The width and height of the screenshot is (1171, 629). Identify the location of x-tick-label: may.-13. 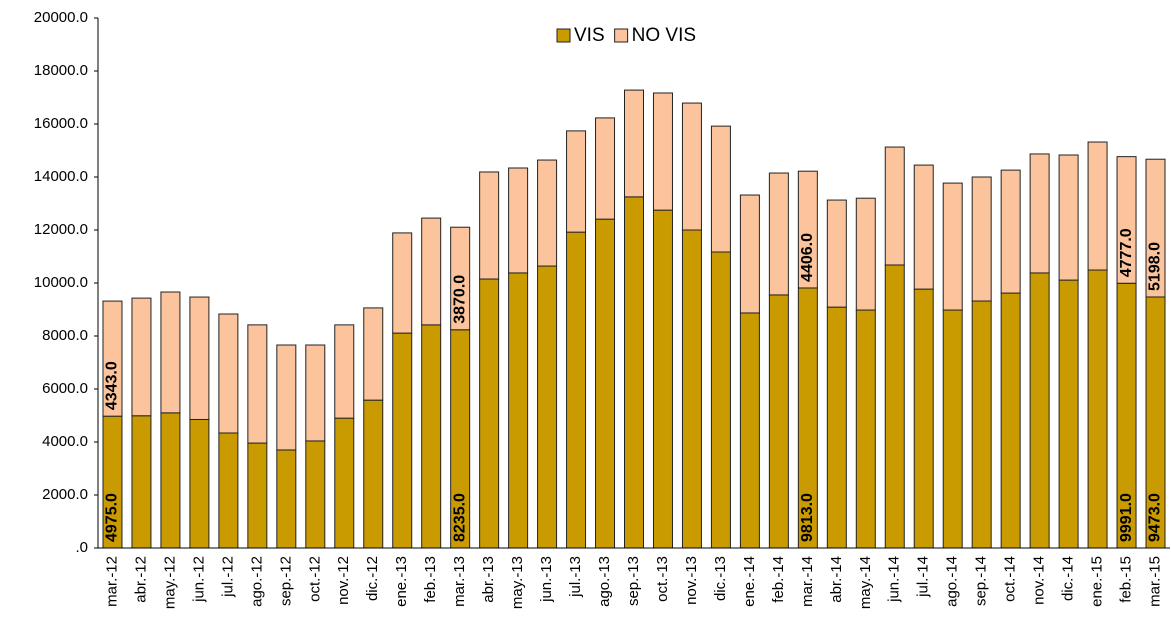
(517, 582).